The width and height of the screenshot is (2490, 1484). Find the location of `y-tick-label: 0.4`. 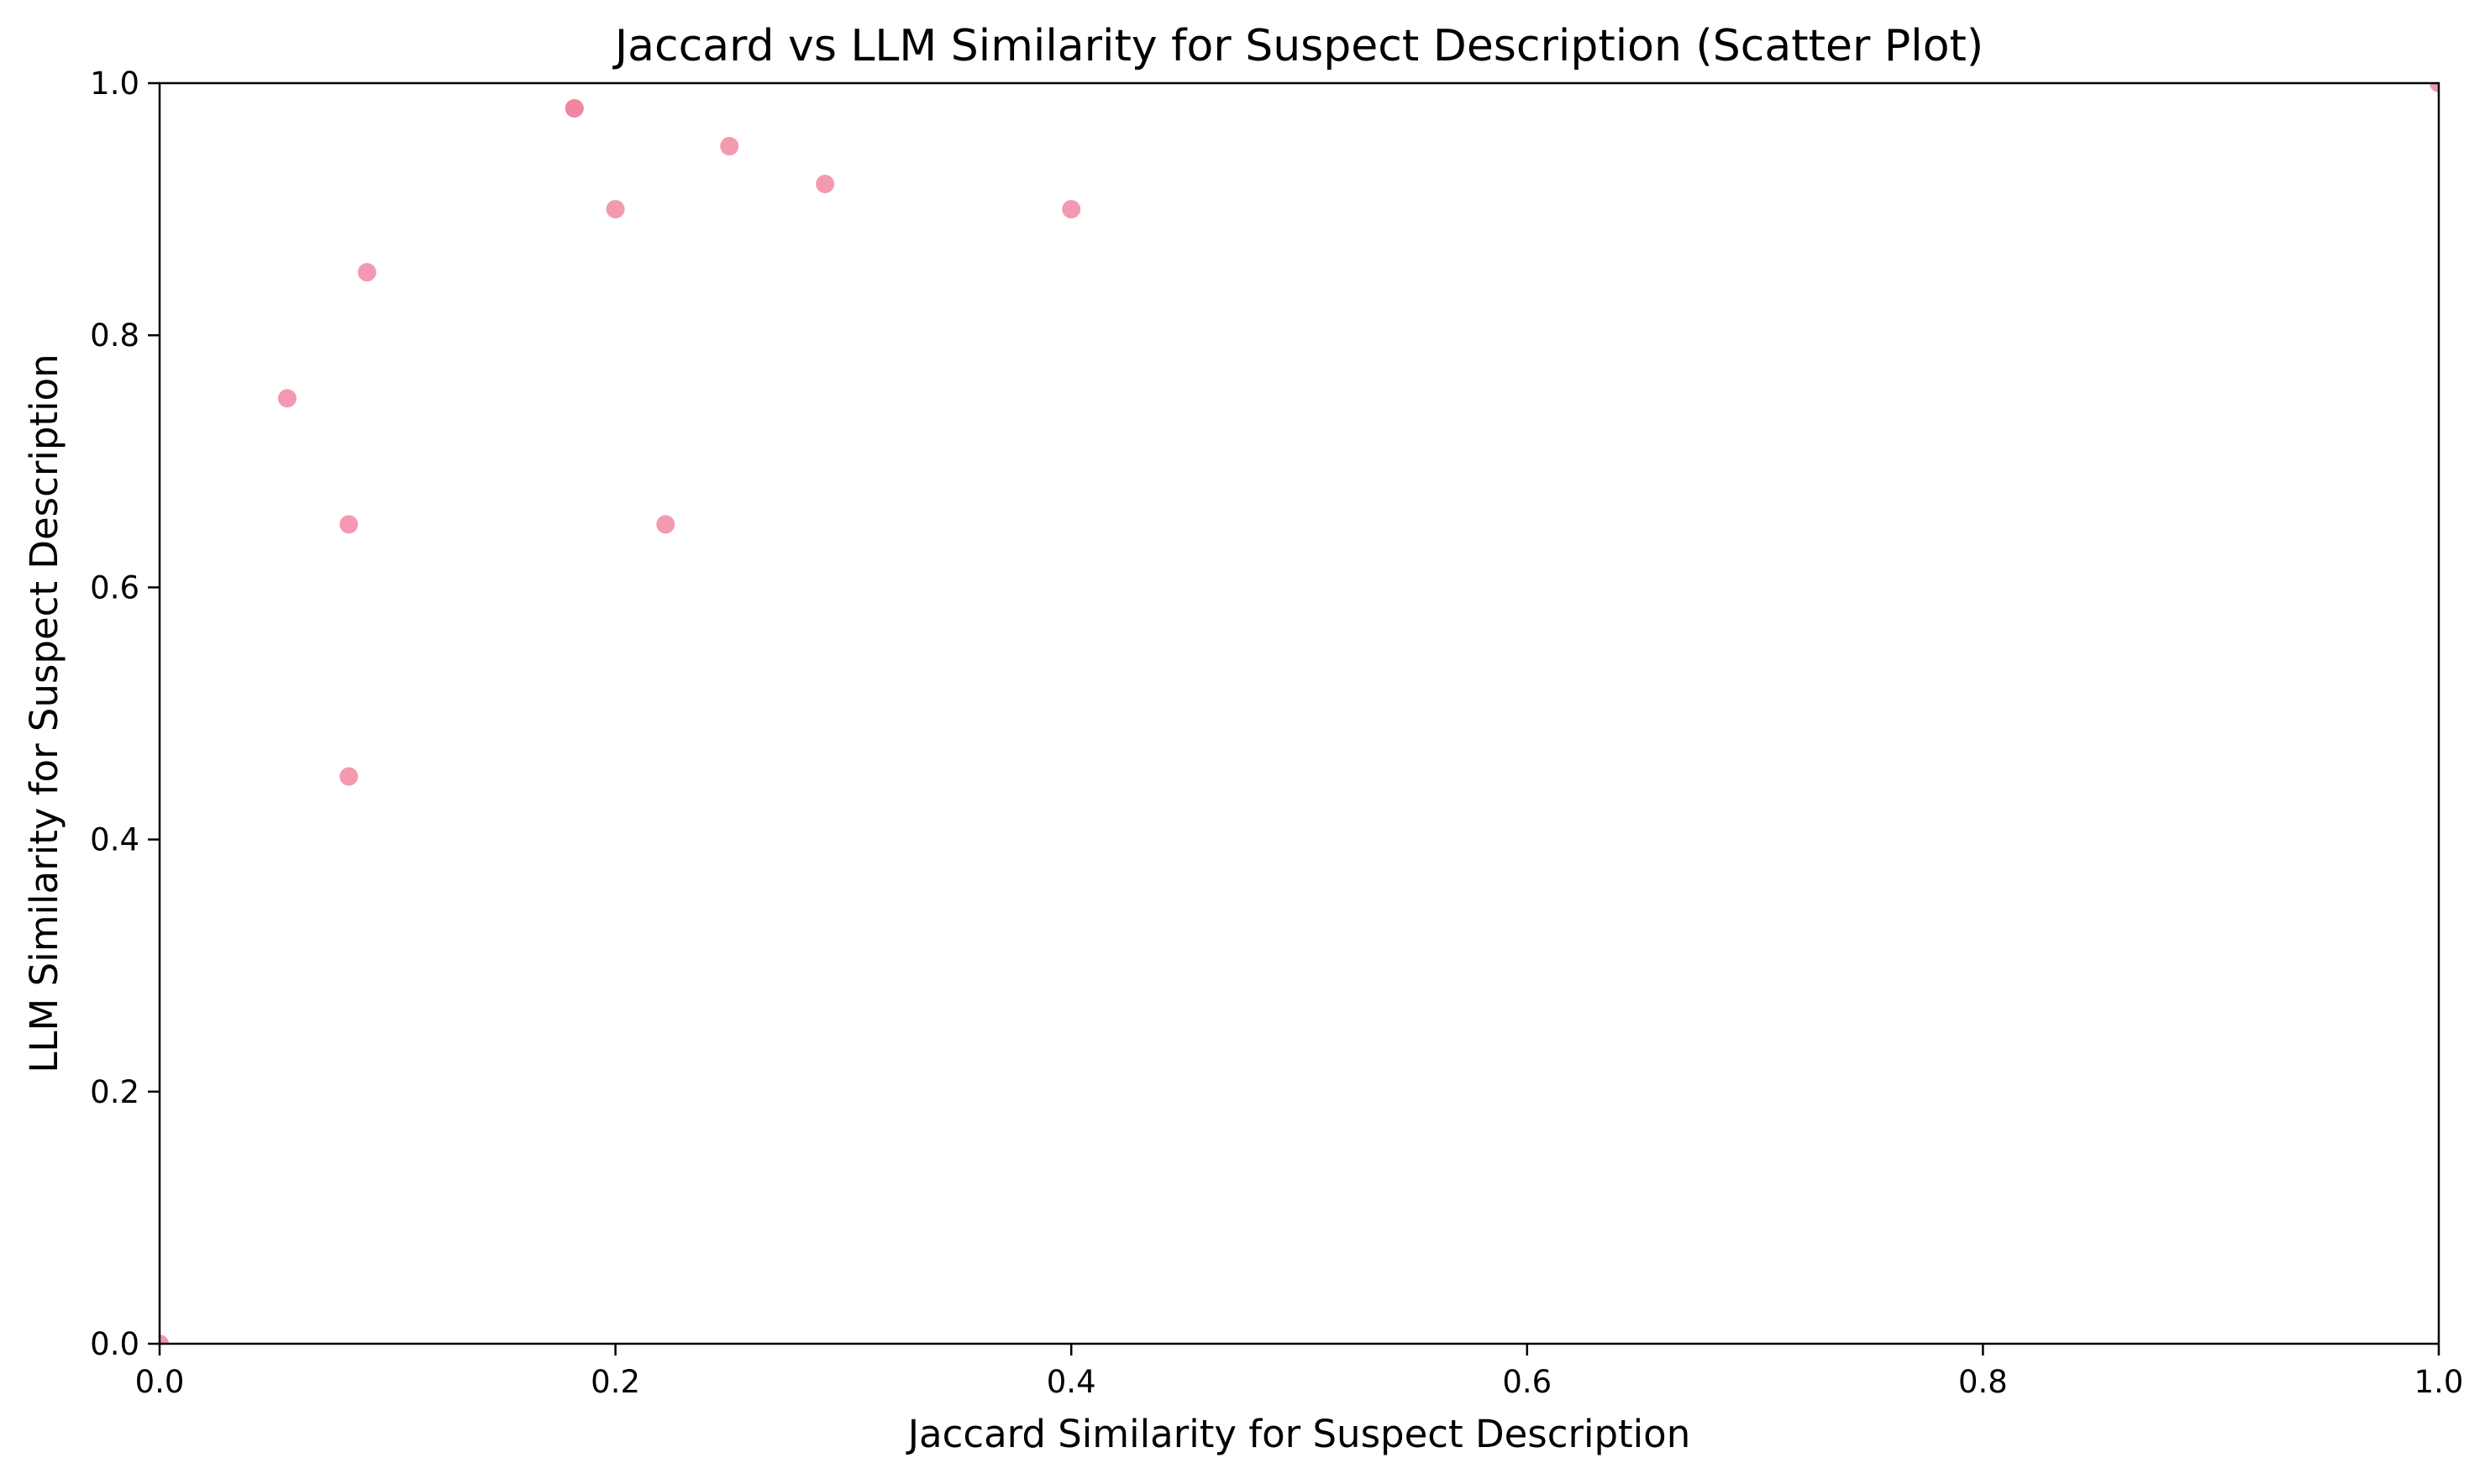

y-tick-label: 0.4 is located at coordinates (114, 840).